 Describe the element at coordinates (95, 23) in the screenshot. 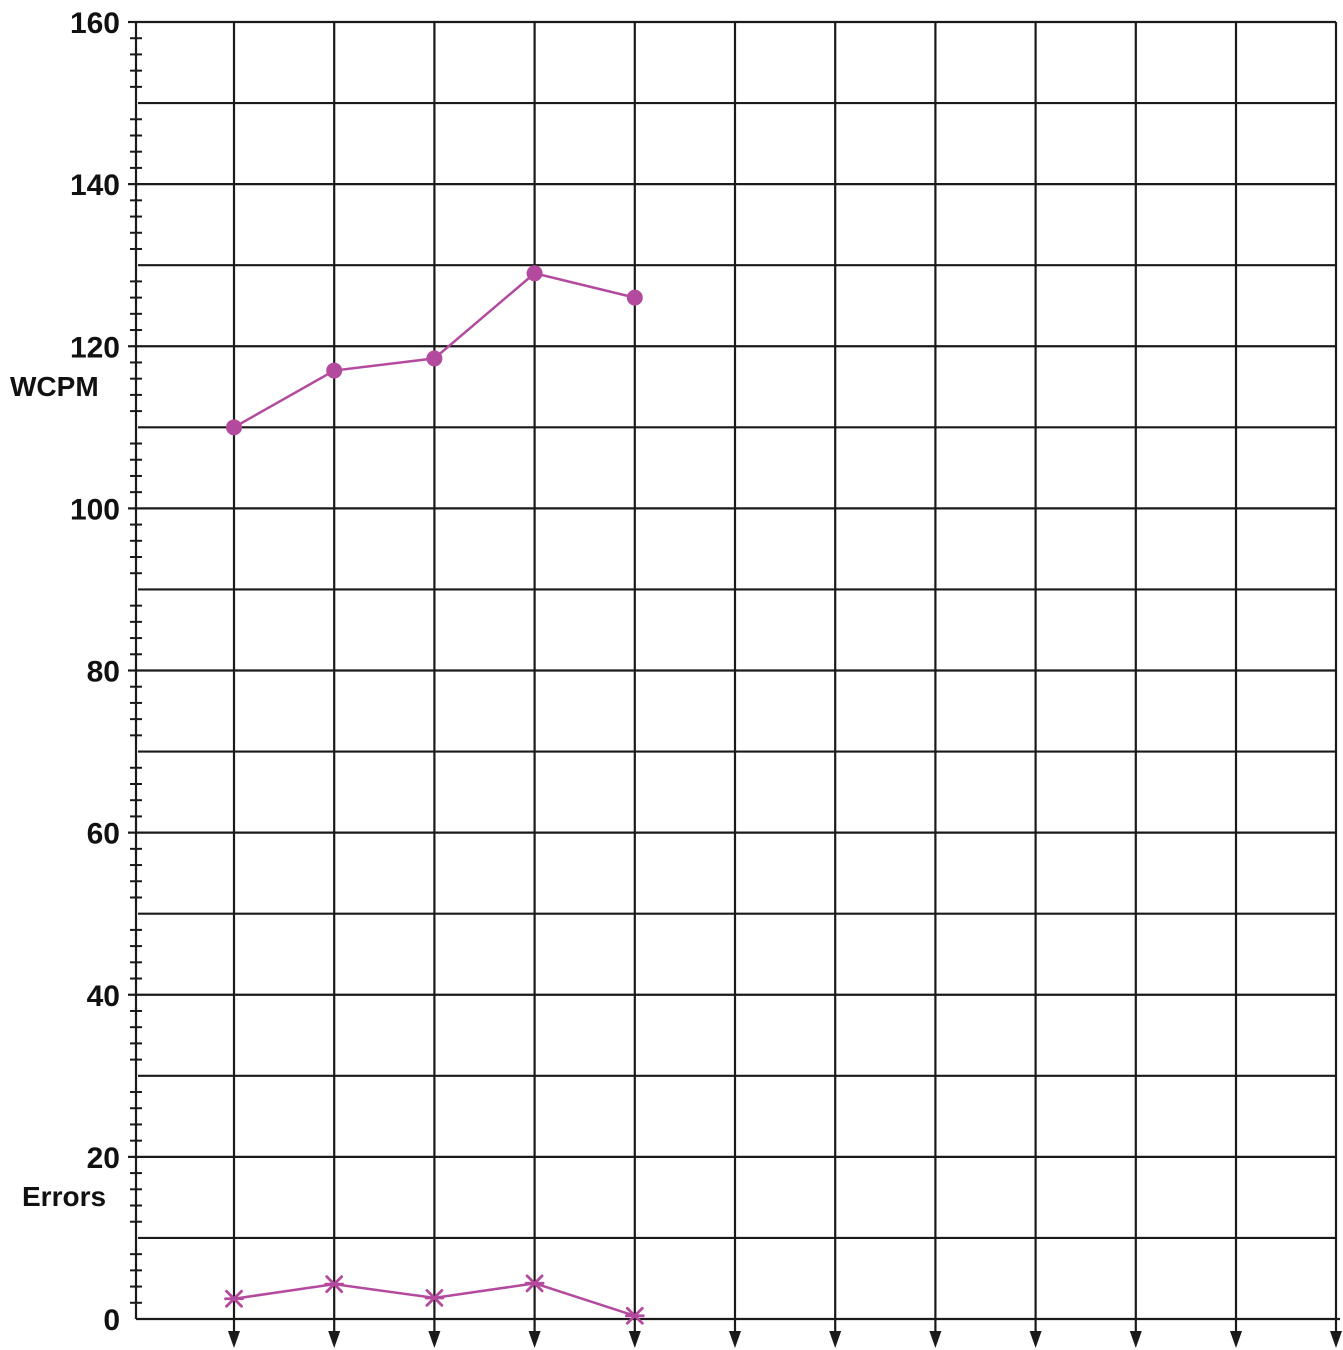

I see `y-tick-label: 160` at that location.